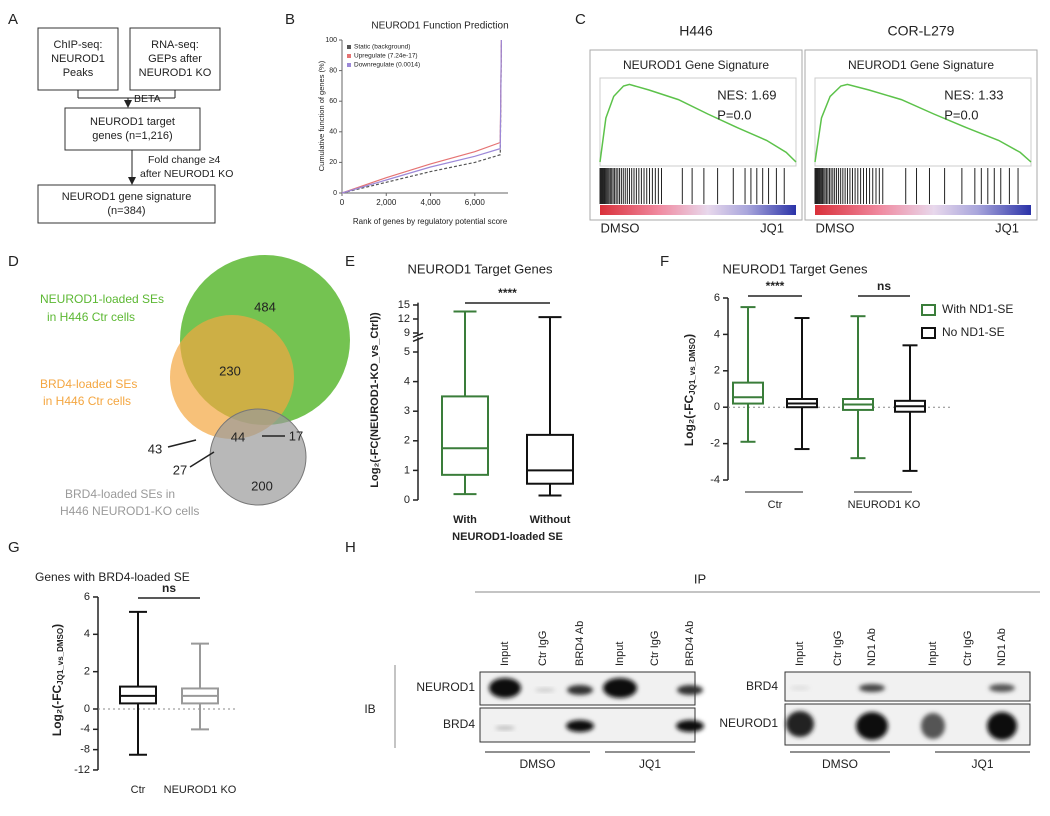  I want to click on y-tick-label: -8, so click(85, 750).